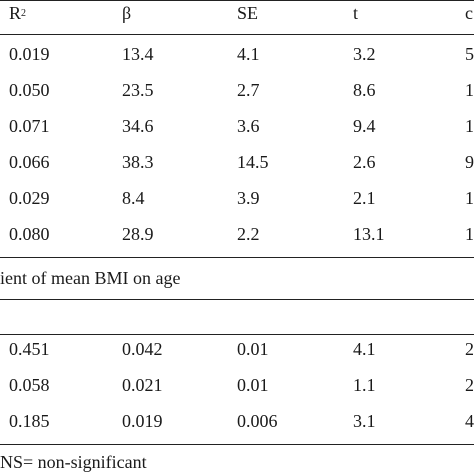 The width and height of the screenshot is (474, 474). What do you see at coordinates (133, 198) in the screenshot?
I see `cell-beta: 8.4` at bounding box center [133, 198].